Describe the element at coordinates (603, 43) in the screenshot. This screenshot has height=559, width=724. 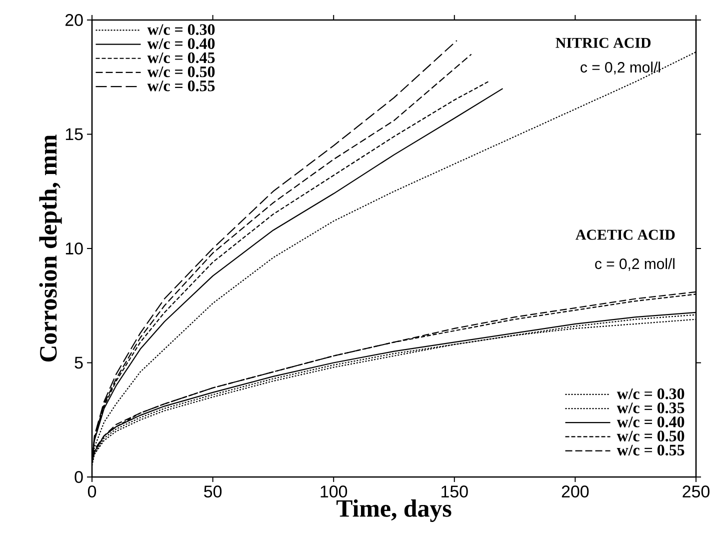
I see `annotation: NITRIC ACID` at that location.